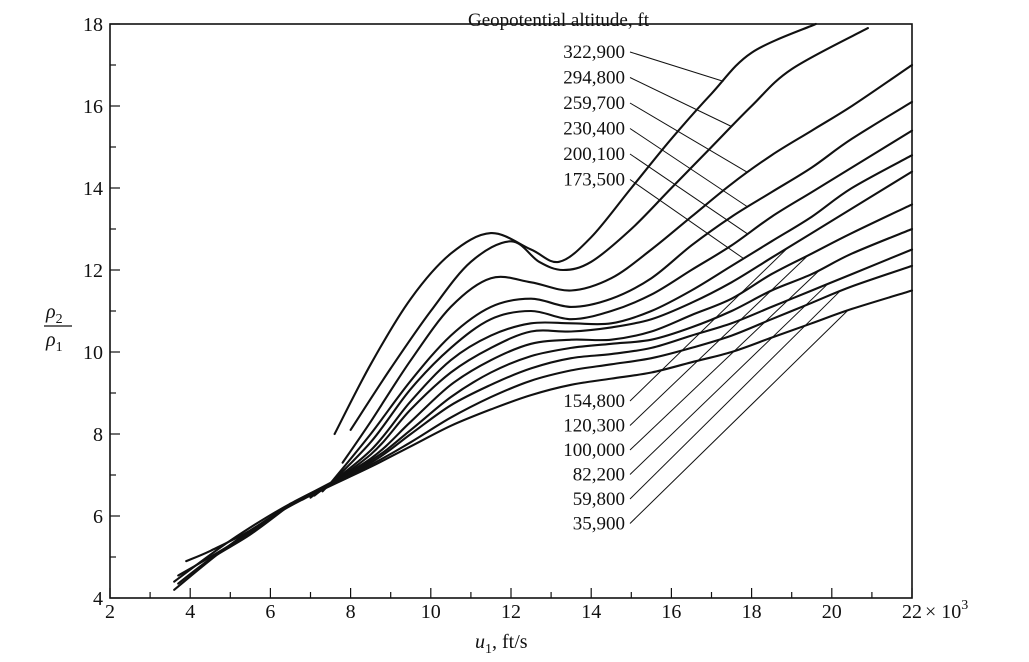 Image resolution: width=1029 pixels, height=662 pixels. I want to click on x-tick-label: 8, so click(351, 612).